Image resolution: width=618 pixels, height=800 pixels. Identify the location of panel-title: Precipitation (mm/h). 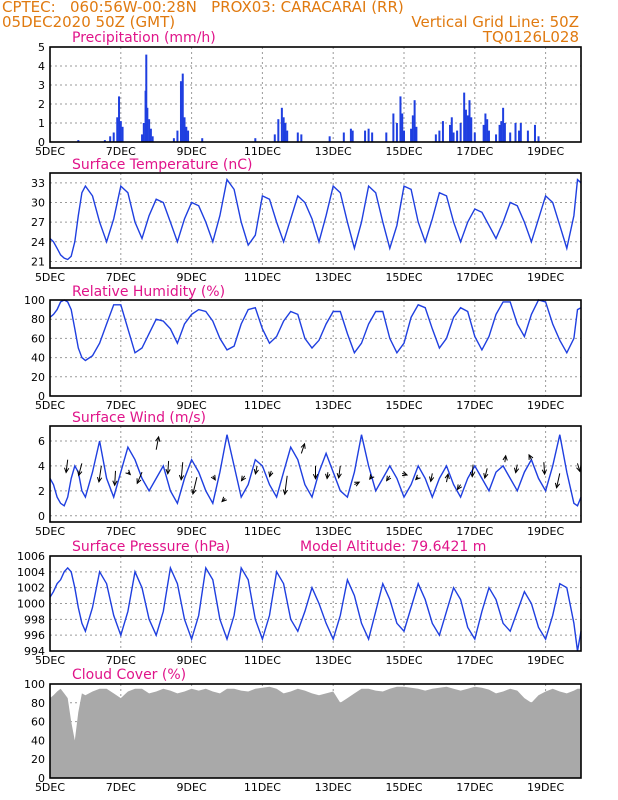
(144, 38).